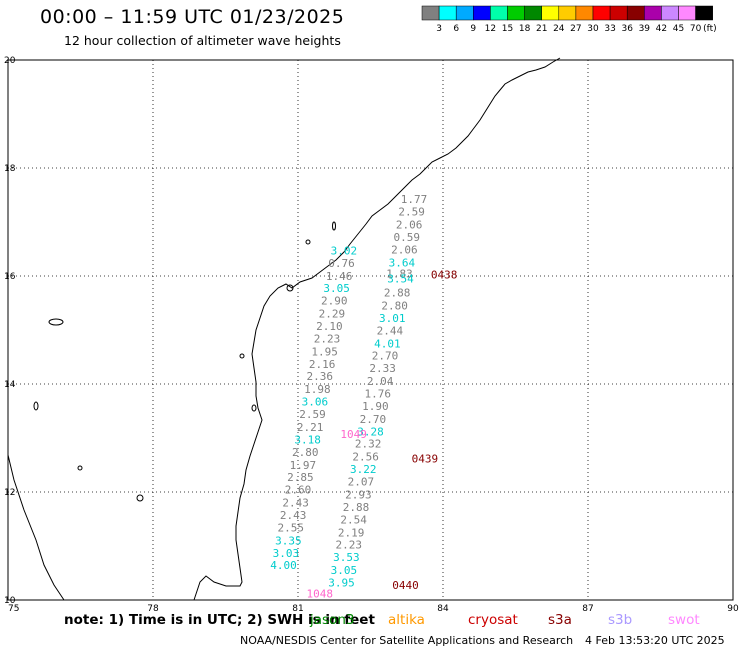 Image resolution: width=740 pixels, height=650 pixels. I want to click on wave-height-label: 3.22, so click(363, 469).